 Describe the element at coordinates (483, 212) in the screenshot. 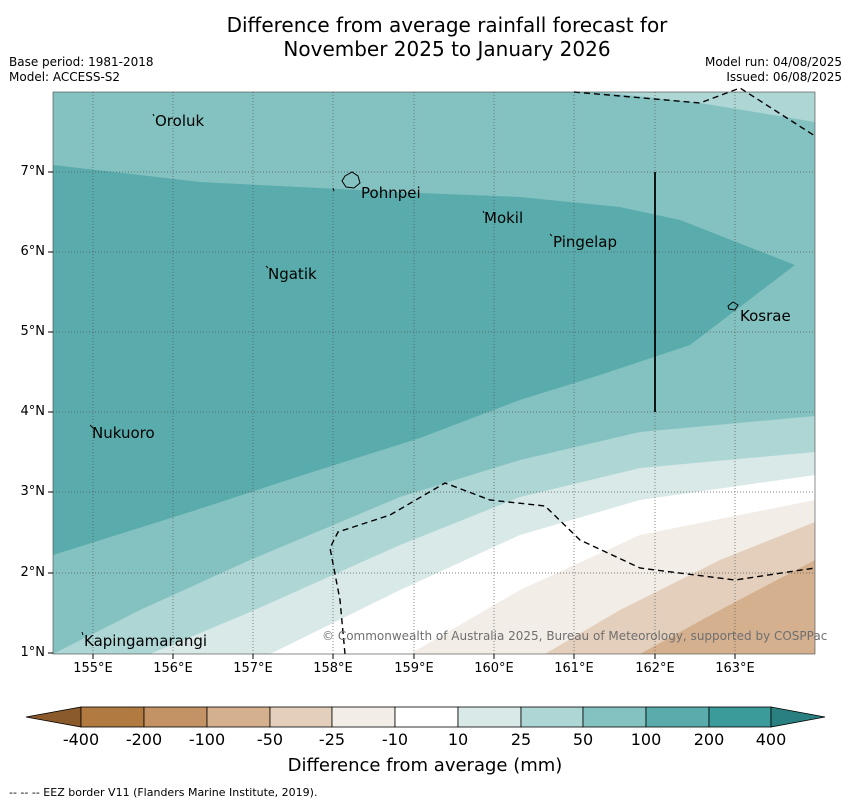

I see `mokil-atoll-mark` at that location.